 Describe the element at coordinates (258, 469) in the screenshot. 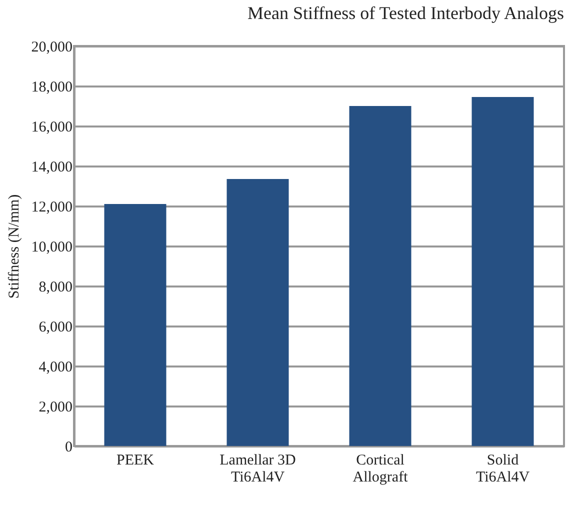

I see `x-tick-label: Lamellar 3D Ti6Al4V` at that location.